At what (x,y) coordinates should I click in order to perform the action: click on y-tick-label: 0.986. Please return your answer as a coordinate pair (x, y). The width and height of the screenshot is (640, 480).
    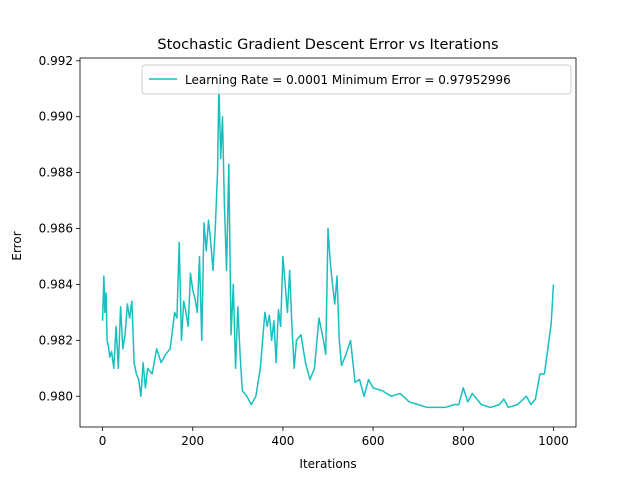
    Looking at the image, I should click on (56, 229).